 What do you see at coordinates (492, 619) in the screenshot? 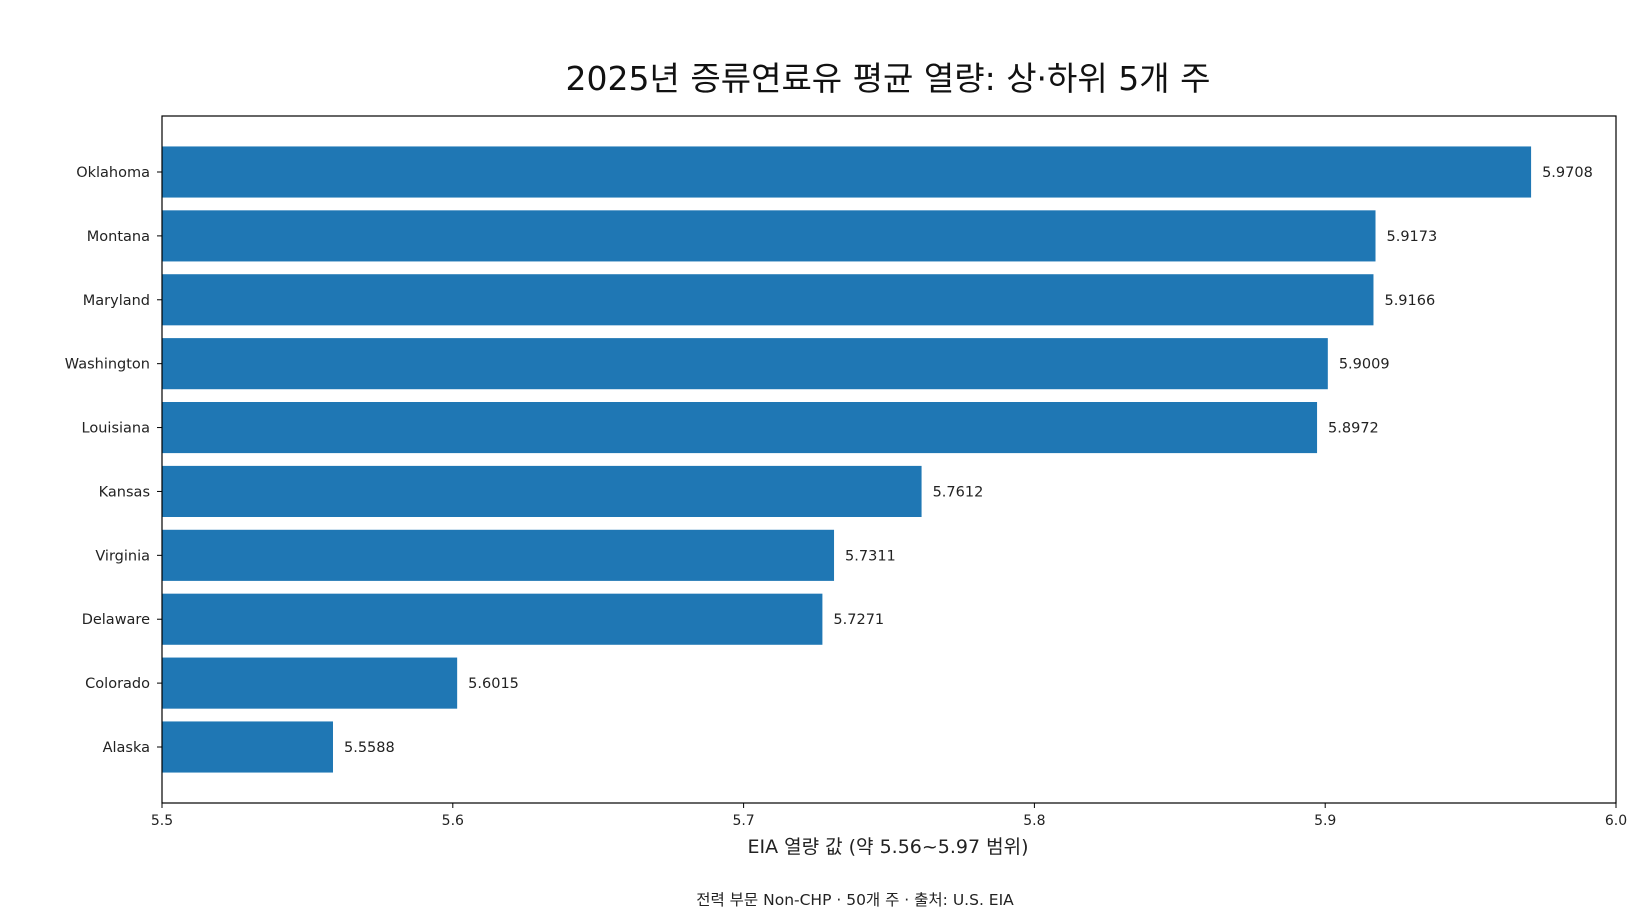
I see `bar-delaware` at bounding box center [492, 619].